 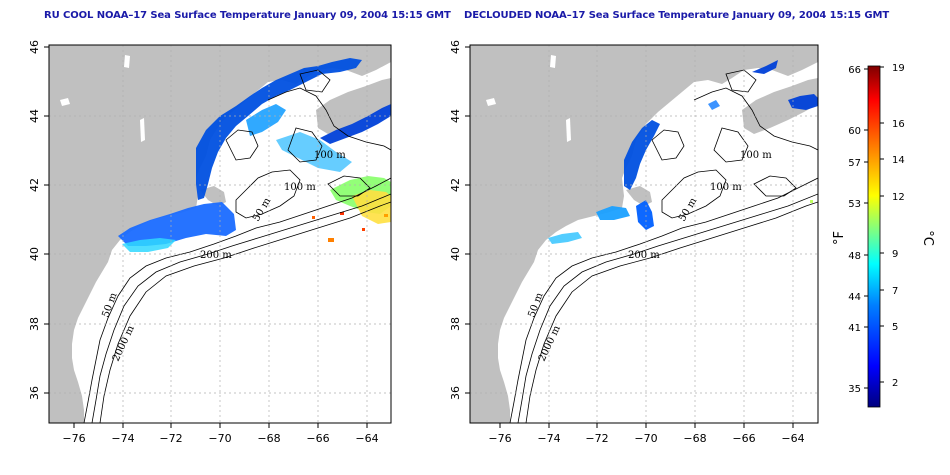 What do you see at coordinates (898, 124) in the screenshot?
I see `celsius-tick-label: 16` at bounding box center [898, 124].